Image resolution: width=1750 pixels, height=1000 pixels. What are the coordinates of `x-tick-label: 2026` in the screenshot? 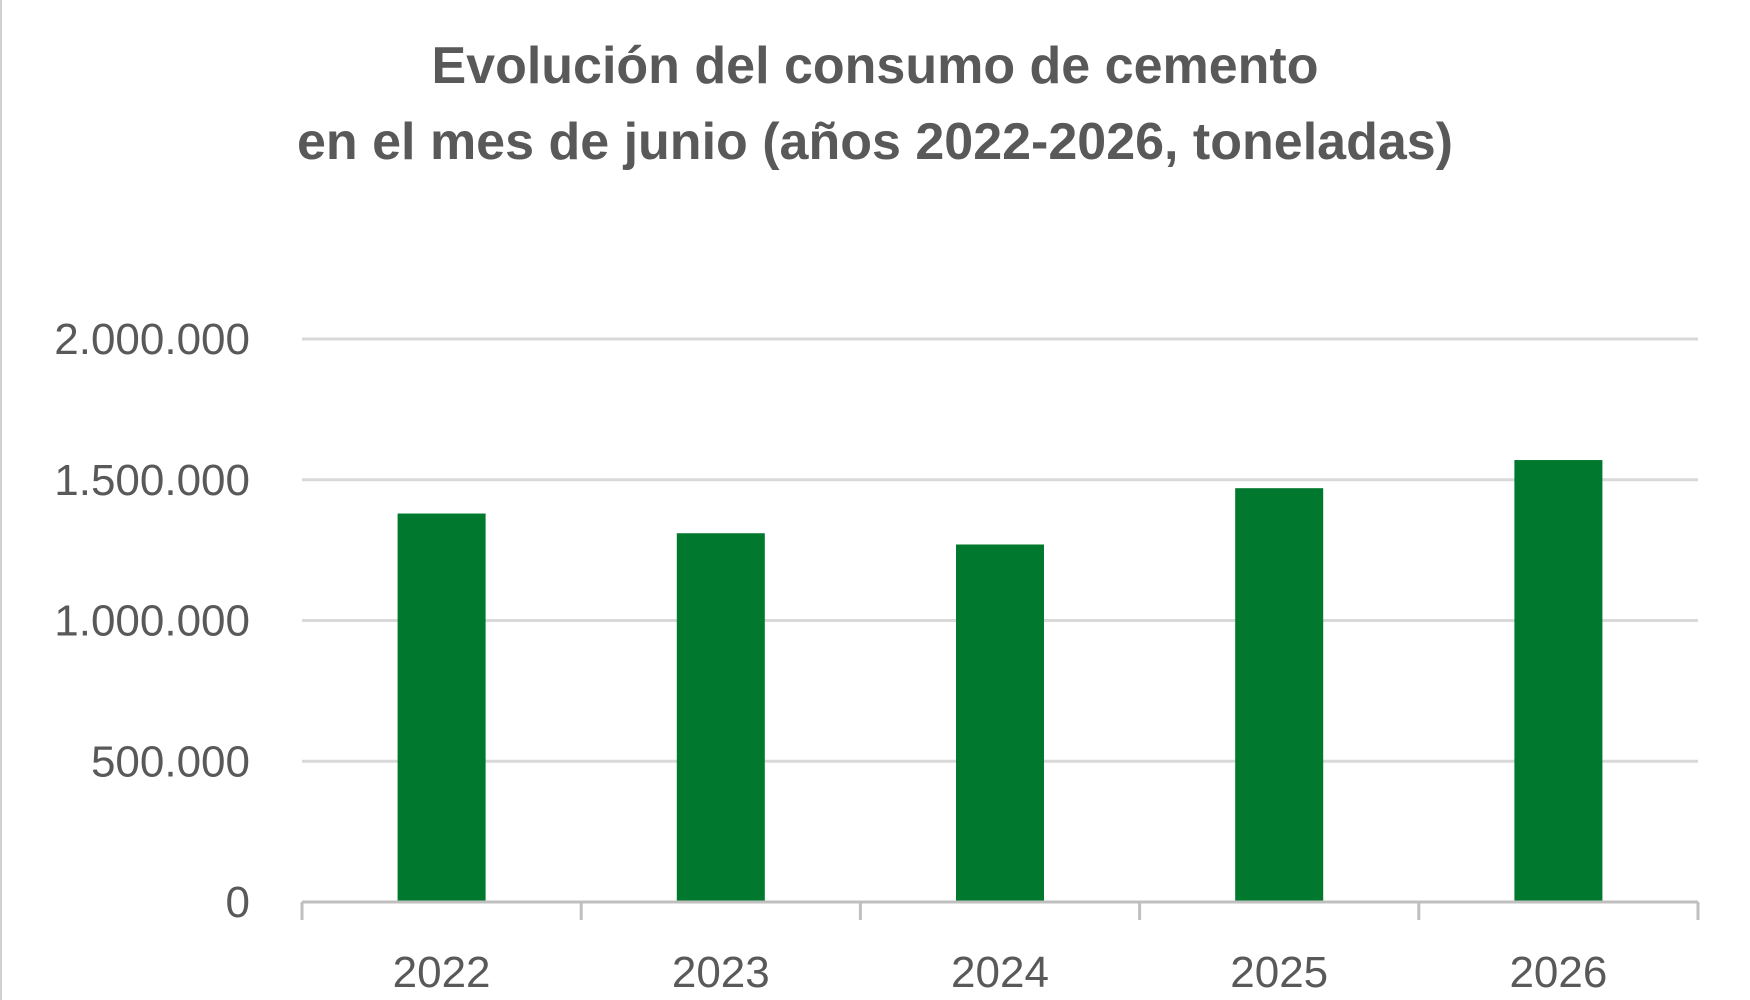 It's located at (1558, 972).